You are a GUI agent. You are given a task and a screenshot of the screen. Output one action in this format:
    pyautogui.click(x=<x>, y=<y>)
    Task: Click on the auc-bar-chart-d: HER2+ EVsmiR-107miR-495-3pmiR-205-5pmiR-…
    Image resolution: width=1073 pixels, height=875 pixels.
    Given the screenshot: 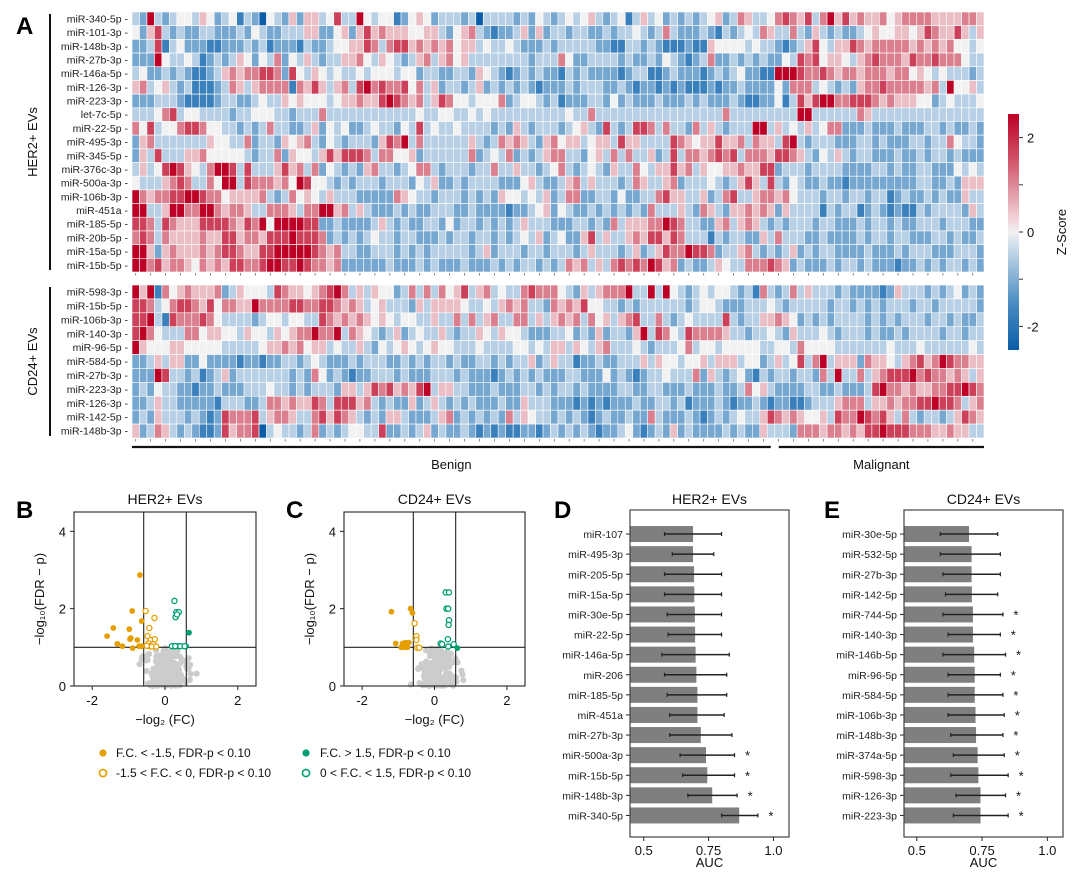 What is the action you would take?
    pyautogui.click(x=676, y=680)
    